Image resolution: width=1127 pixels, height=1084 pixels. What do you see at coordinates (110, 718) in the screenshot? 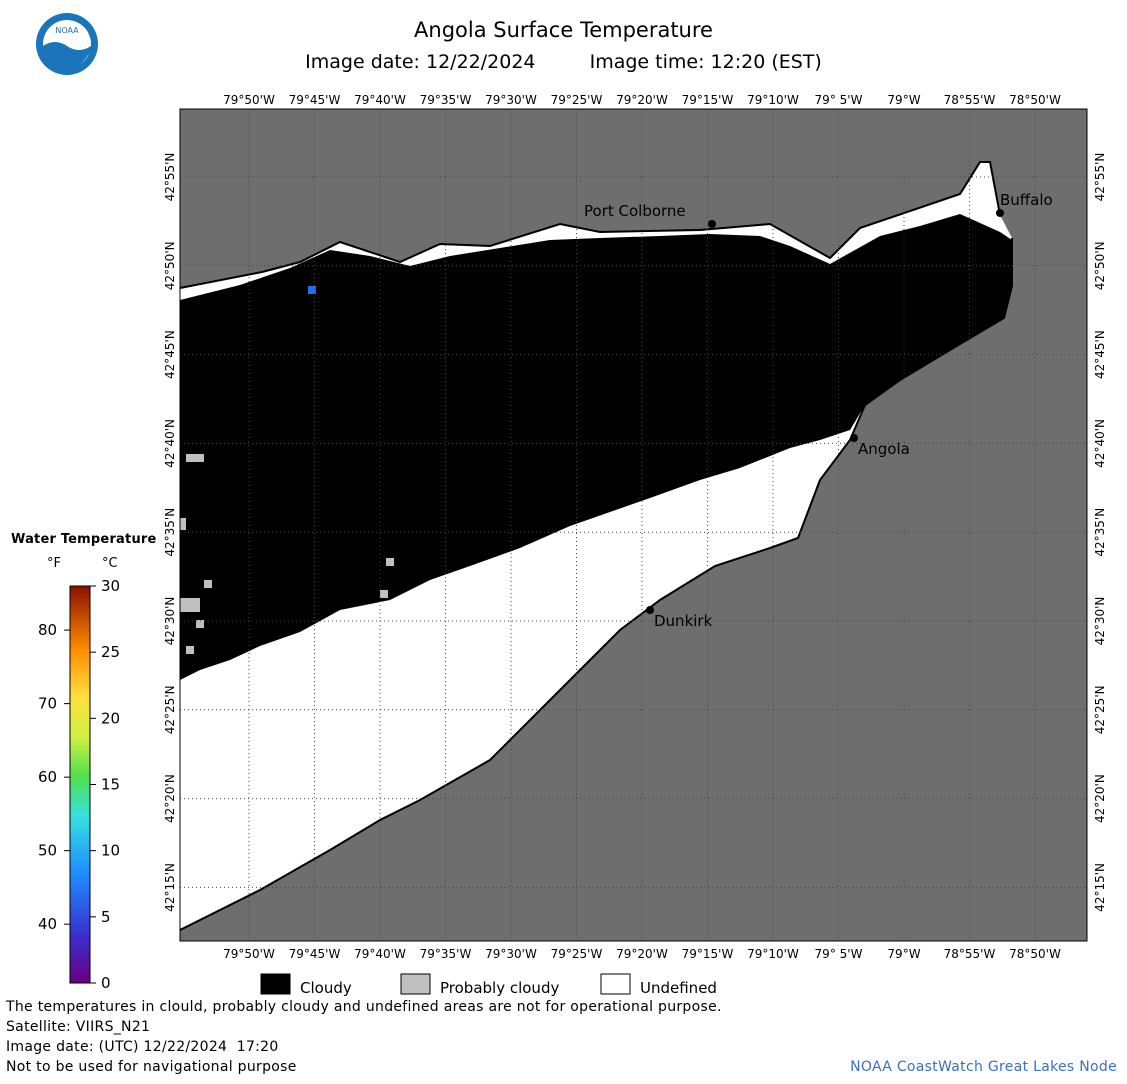
I see `celsius-tick: 20` at bounding box center [110, 718].